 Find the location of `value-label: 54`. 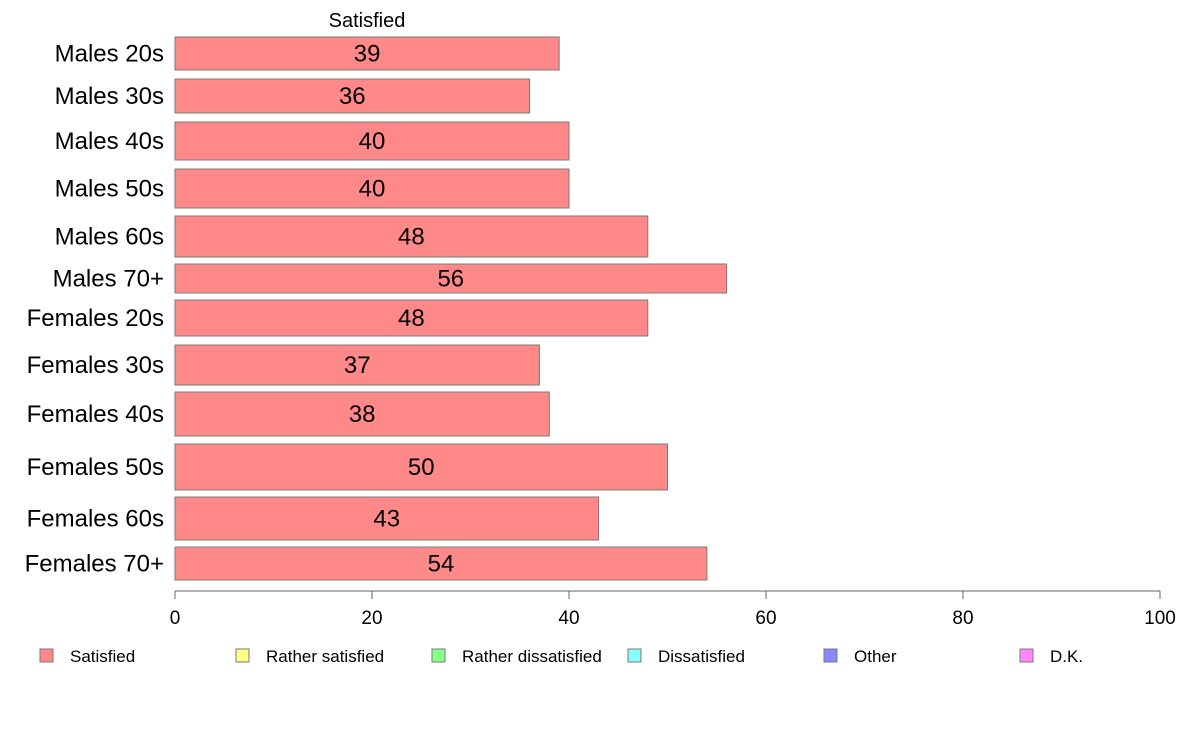

value-label: 54 is located at coordinates (441, 564).